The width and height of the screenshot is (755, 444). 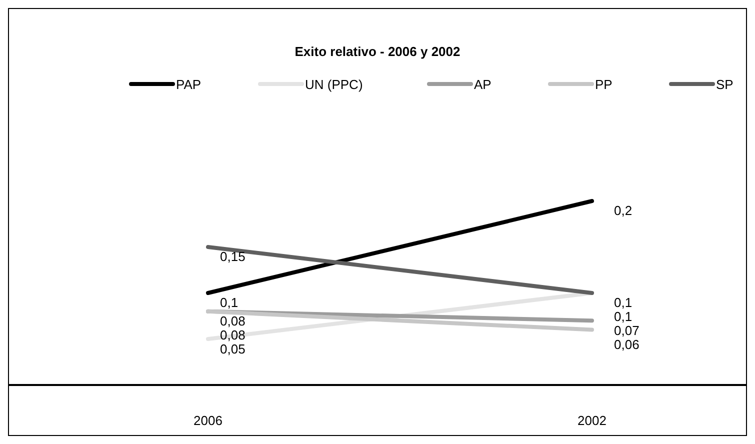 I want to click on data-label: 0,06, so click(x=627, y=344).